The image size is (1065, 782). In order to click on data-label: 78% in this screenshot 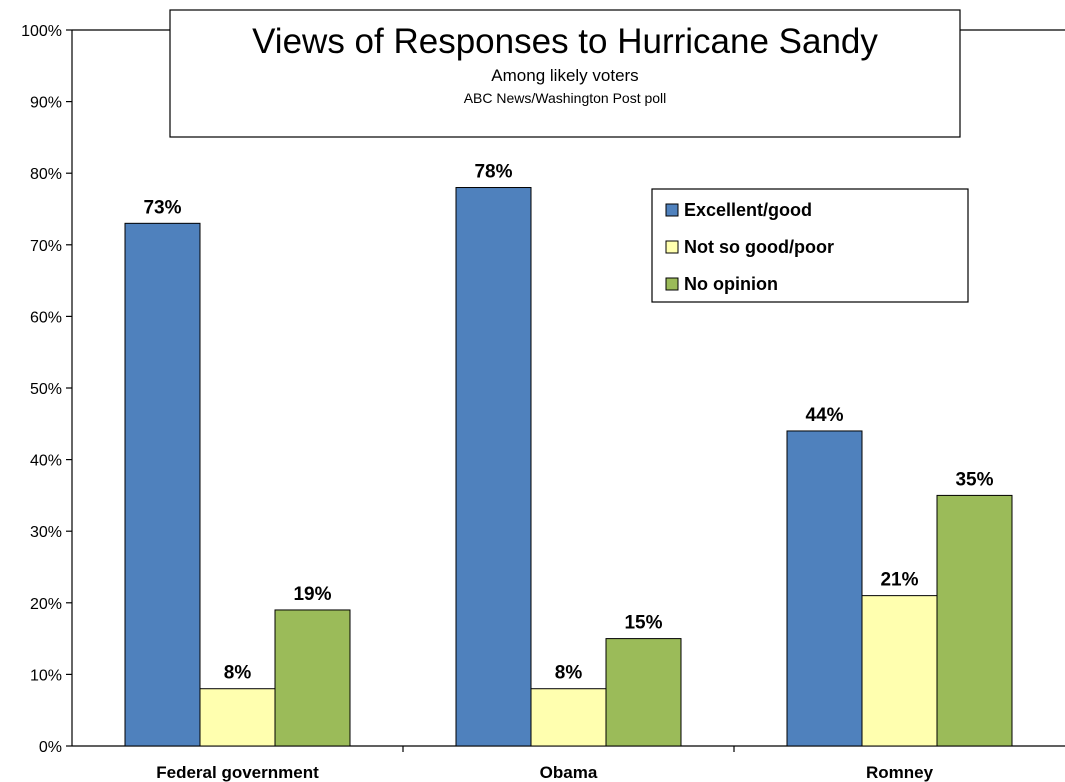, I will do `click(493, 172)`.